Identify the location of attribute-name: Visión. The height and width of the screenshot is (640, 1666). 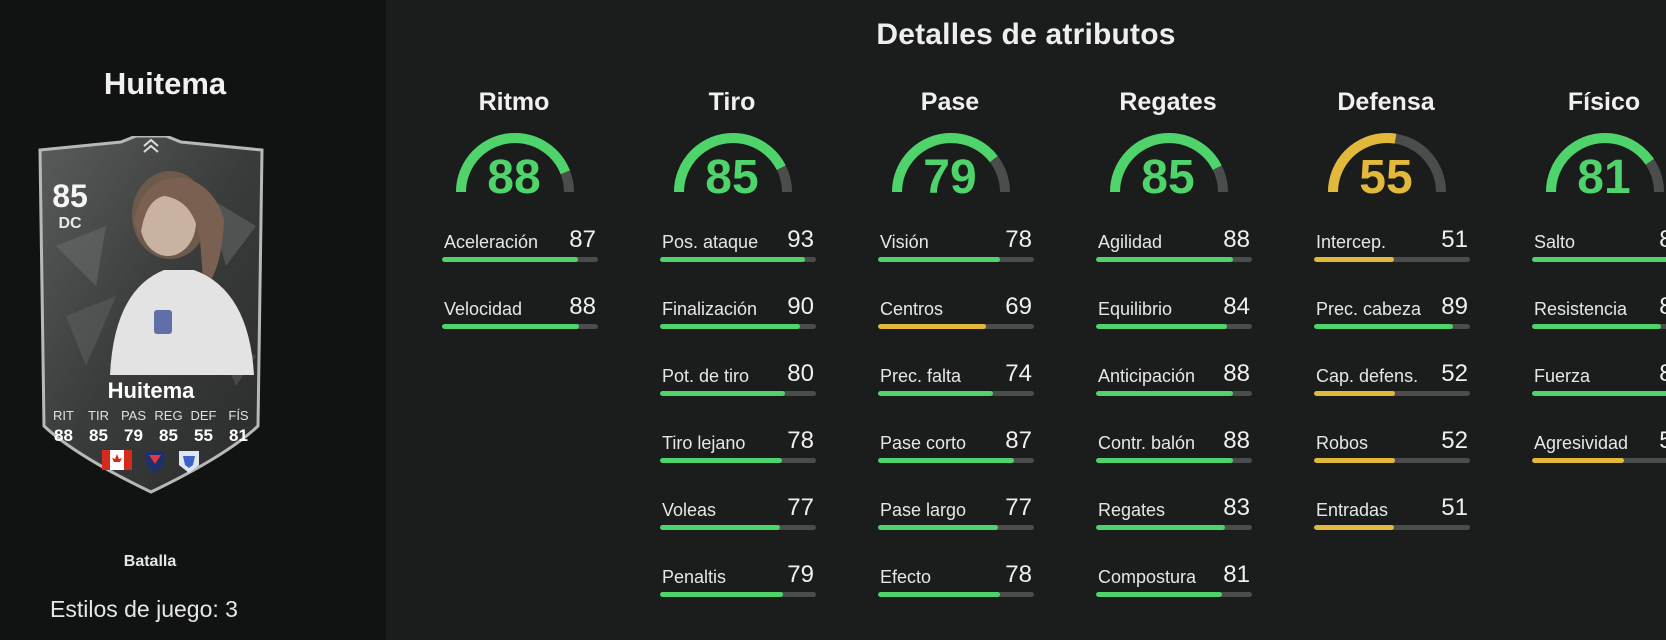
(904, 242).